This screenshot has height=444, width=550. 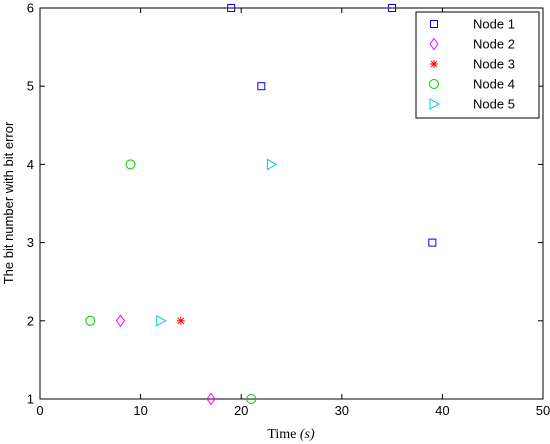 What do you see at coordinates (494, 64) in the screenshot?
I see `legend-label: Node 3` at bounding box center [494, 64].